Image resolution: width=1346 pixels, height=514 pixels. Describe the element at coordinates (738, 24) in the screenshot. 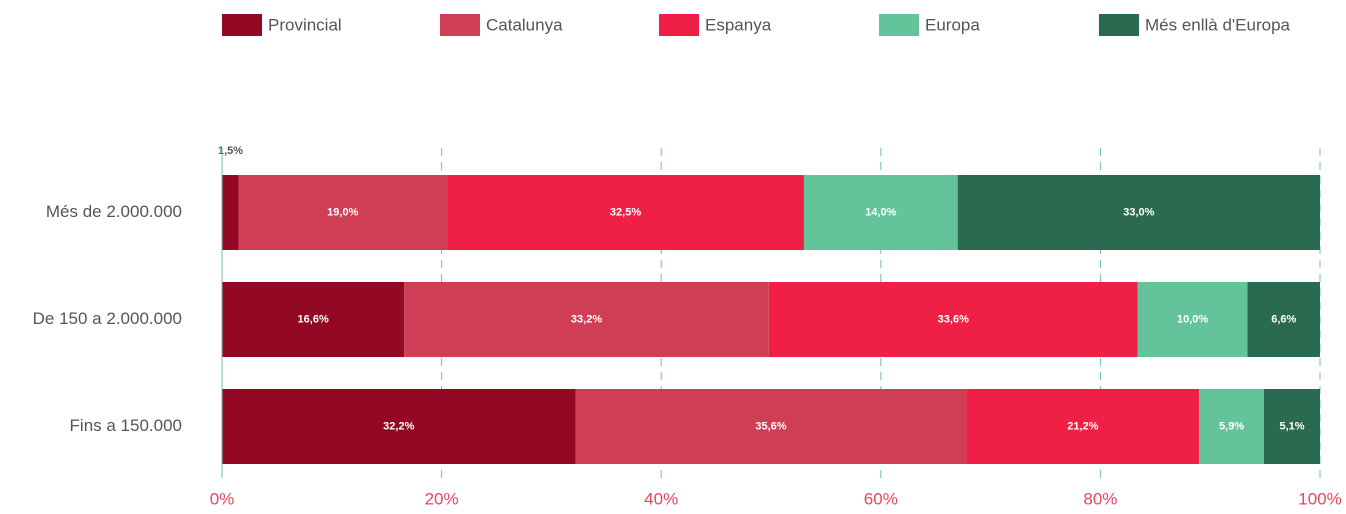

I see `legend-label: Espanya` at that location.